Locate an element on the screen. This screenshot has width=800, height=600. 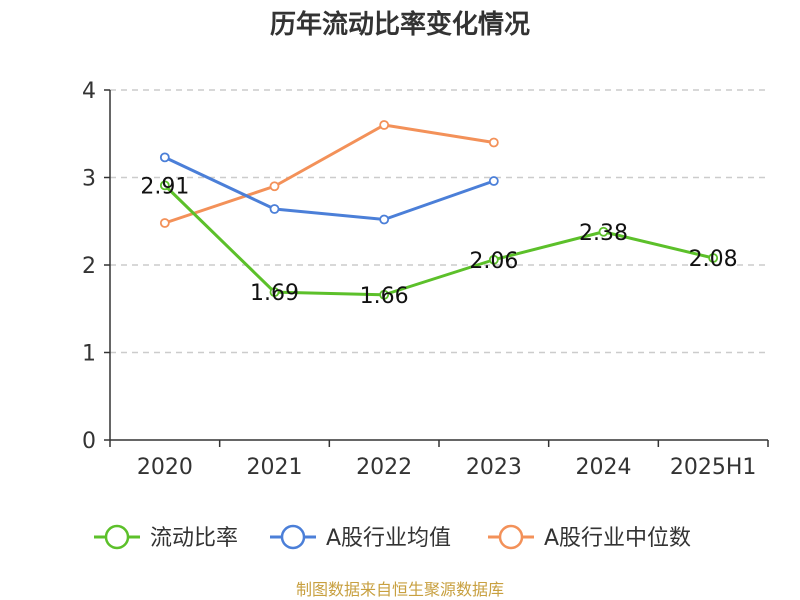
legend-label: A股行业中位数 is located at coordinates (617, 538).